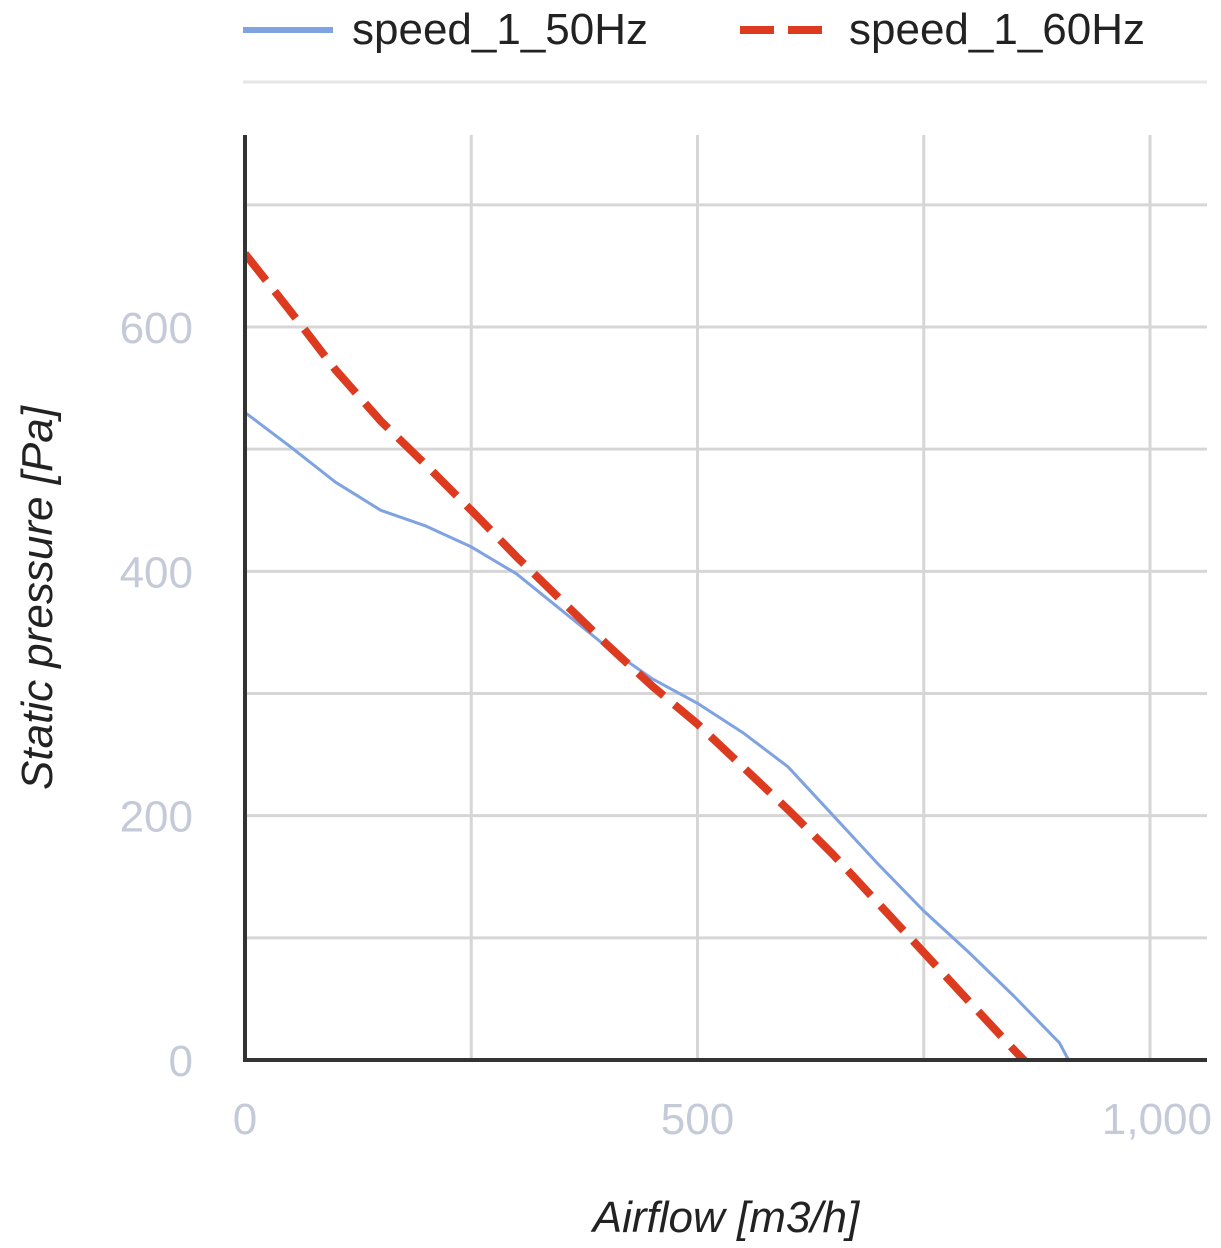  Describe the element at coordinates (181, 1061) in the screenshot. I see `y-tick-label-0: 0` at that location.